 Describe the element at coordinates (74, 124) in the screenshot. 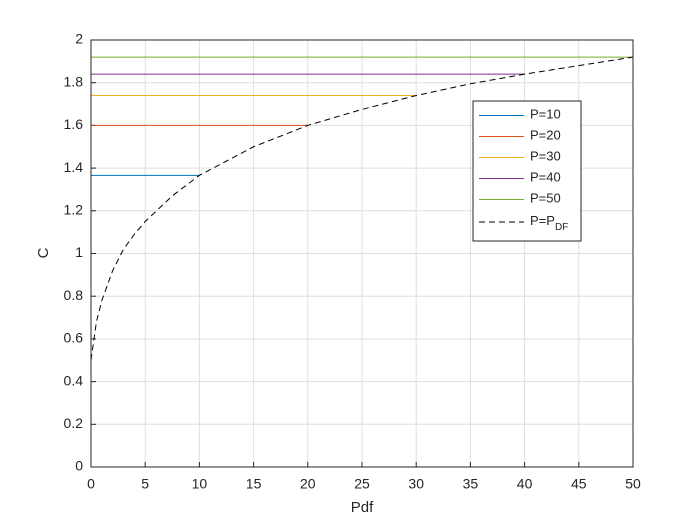

I see `y-tick-label: 1.6` at that location.